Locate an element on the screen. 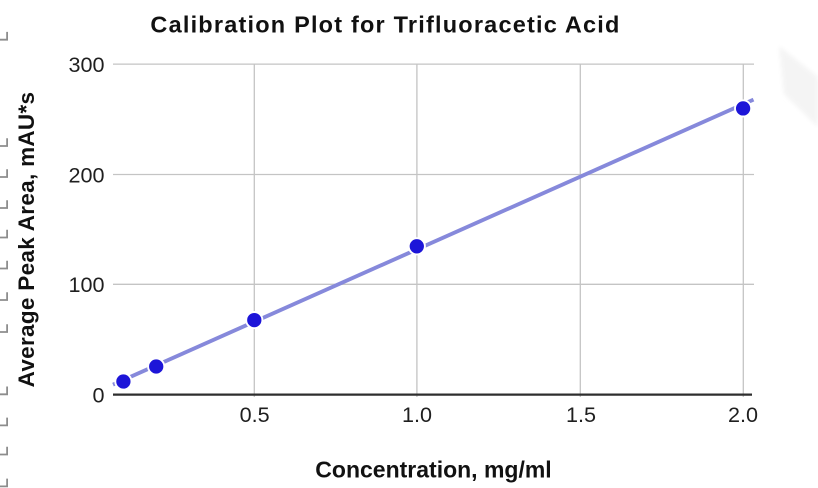 The height and width of the screenshot is (488, 818). svg-text: 0 is located at coordinates (98, 395).